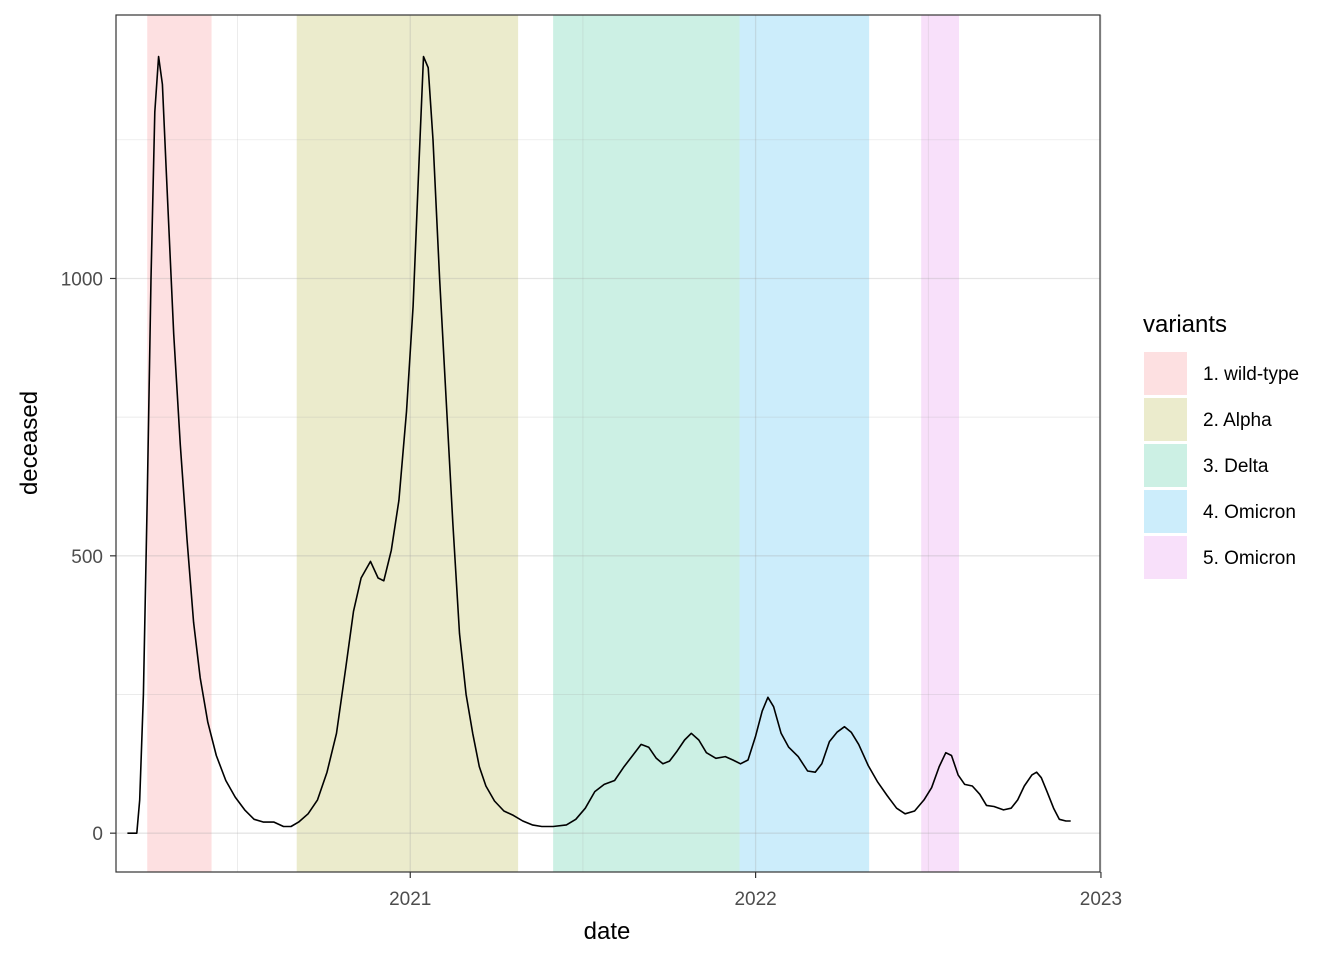 This screenshot has width=1344, height=960. Describe the element at coordinates (1237, 420) in the screenshot. I see `legend-label-2: 2. Alpha` at that location.